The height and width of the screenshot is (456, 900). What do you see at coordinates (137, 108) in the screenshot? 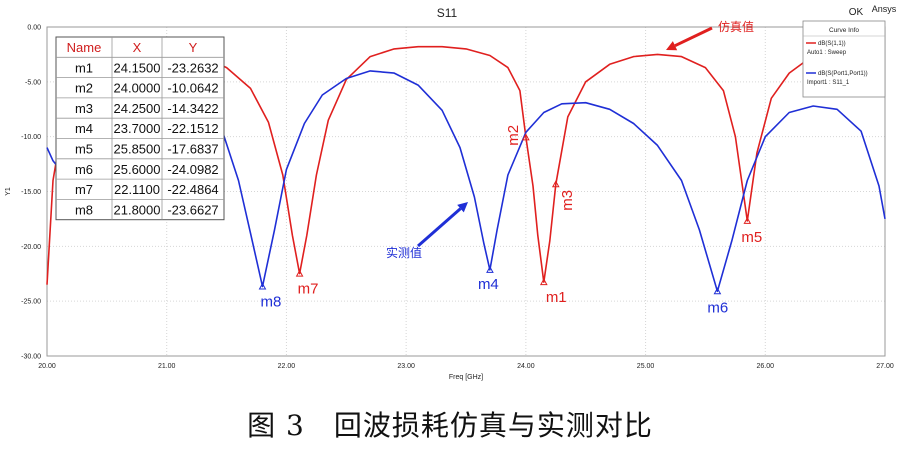
I see `marker-table-cell: 24.2500` at bounding box center [137, 108].